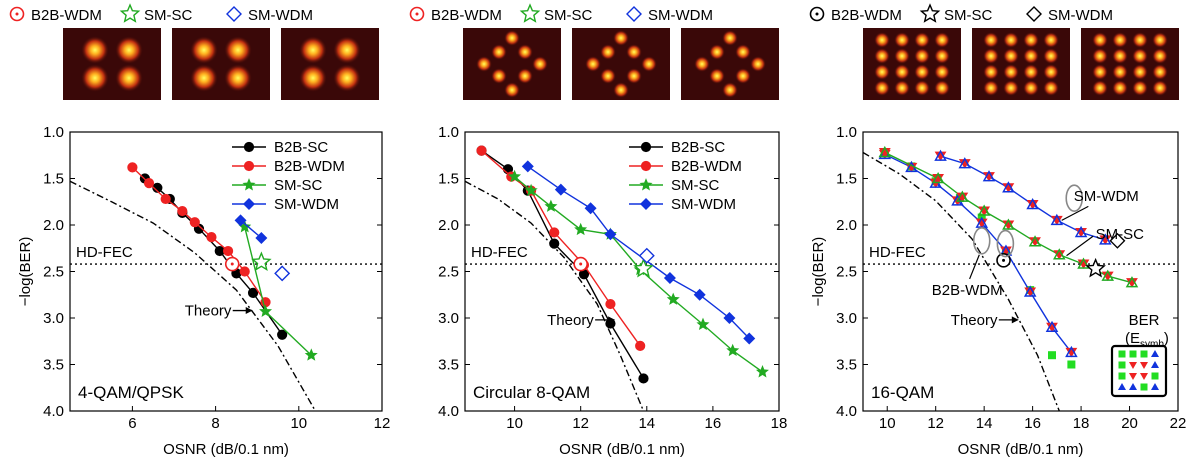 The height and width of the screenshot is (459, 1195). I want to click on top-legend-label-2-1: SM-SC, so click(968, 15).